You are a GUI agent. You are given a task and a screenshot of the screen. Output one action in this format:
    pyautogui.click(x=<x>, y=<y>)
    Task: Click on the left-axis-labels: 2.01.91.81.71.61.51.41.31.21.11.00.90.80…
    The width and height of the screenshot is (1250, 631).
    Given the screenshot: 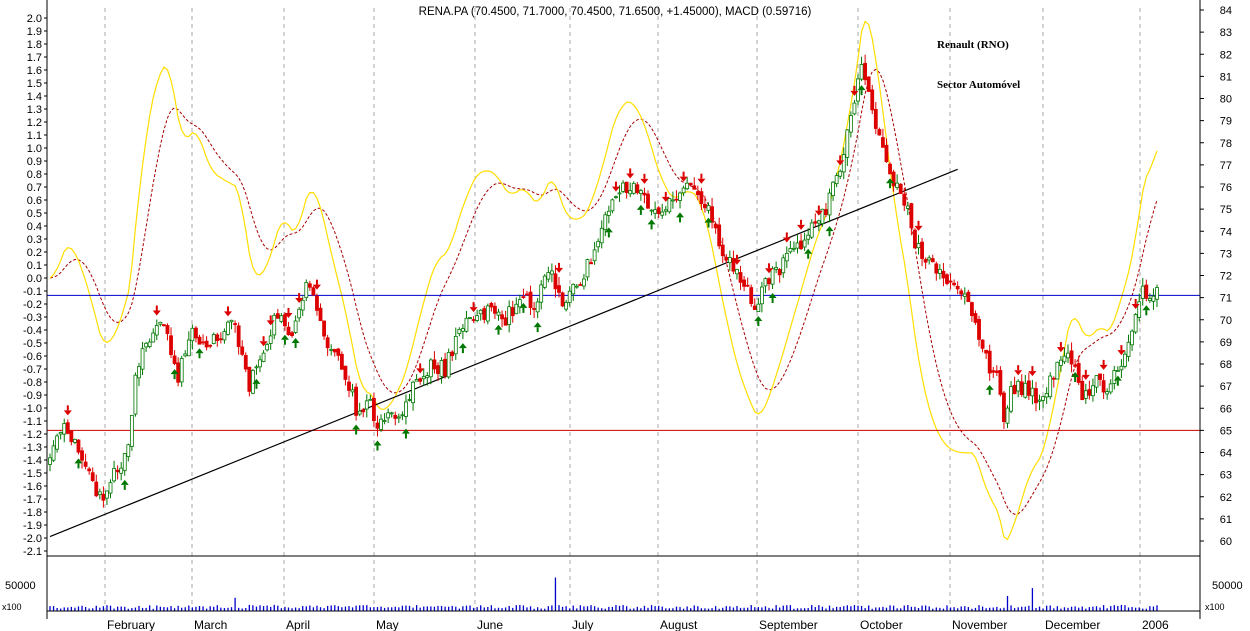 What is the action you would take?
    pyautogui.click(x=35, y=285)
    